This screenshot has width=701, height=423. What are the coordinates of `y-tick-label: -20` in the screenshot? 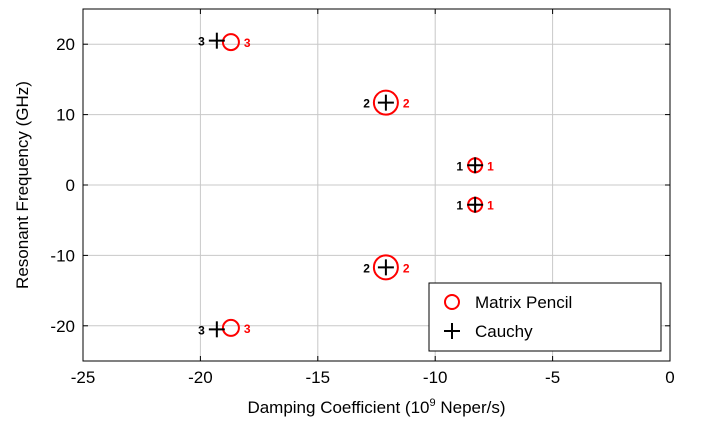 It's located at (62, 326).